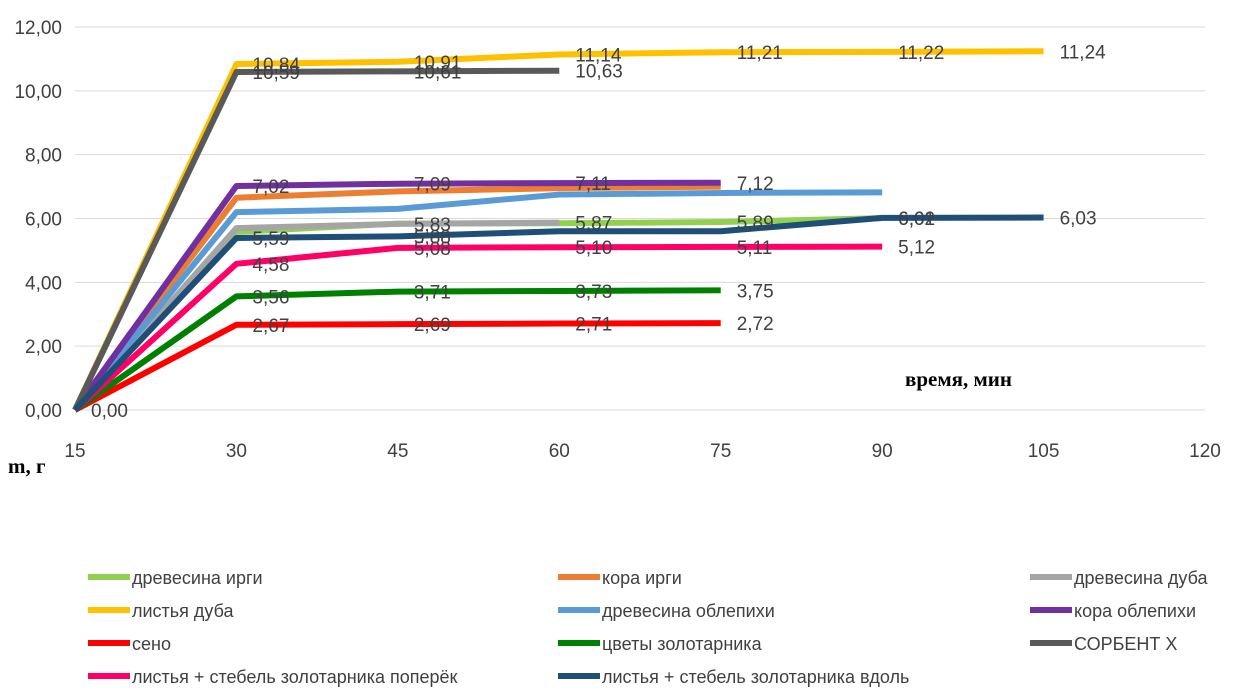 The image size is (1238, 692). I want to click on y-axis-ticks: 0,00 2,00 4,00 6,00 8,00 10,00 12,00, so click(38, 220).